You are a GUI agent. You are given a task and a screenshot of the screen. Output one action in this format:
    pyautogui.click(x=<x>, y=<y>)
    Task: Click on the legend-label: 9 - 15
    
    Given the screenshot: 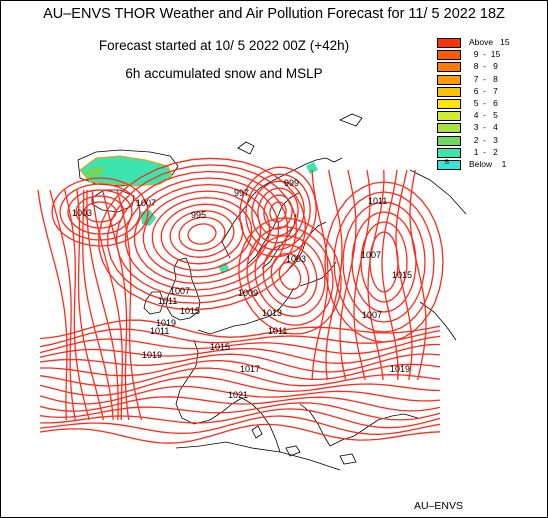 What is the action you would take?
    pyautogui.click(x=485, y=54)
    